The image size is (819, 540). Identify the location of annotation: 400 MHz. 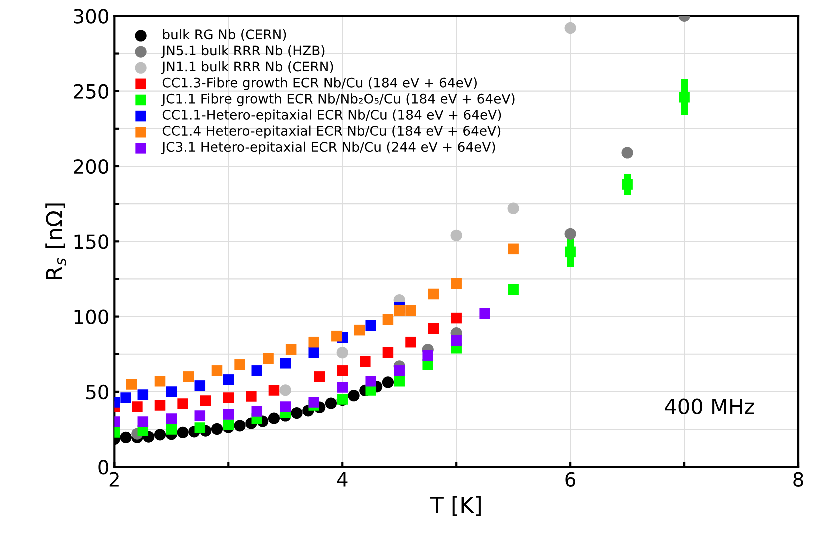
(709, 406).